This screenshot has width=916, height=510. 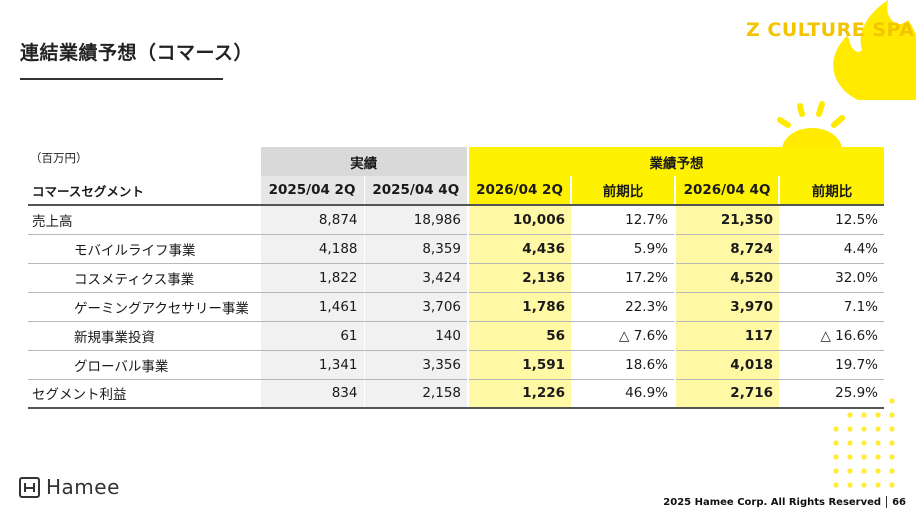 What do you see at coordinates (144, 336) in the screenshot?
I see `row-label: 新規事業投資` at bounding box center [144, 336].